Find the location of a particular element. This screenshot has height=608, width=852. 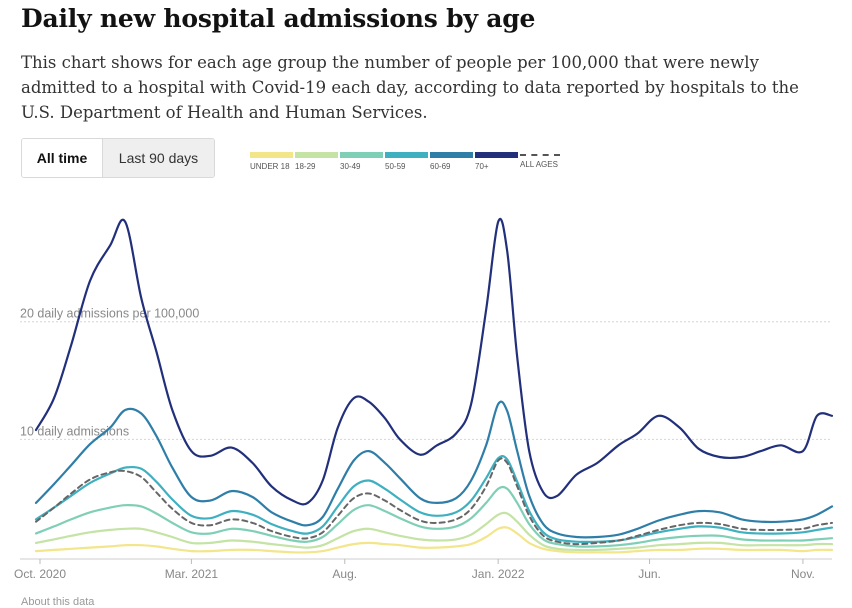

legend-item-50-59: 50-59 is located at coordinates (407, 161).